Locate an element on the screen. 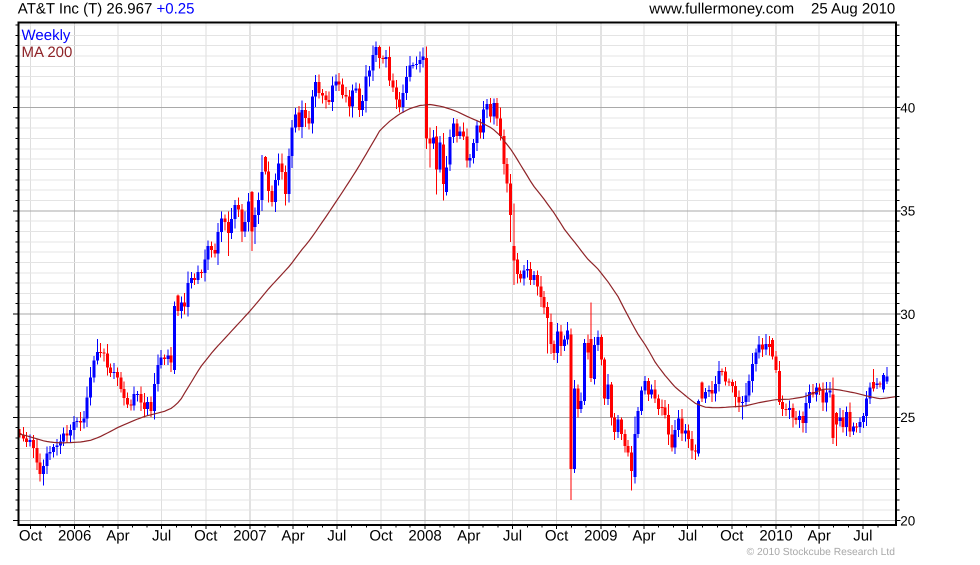 The width and height of the screenshot is (980, 565). svg-text: 2010 is located at coordinates (775, 535).